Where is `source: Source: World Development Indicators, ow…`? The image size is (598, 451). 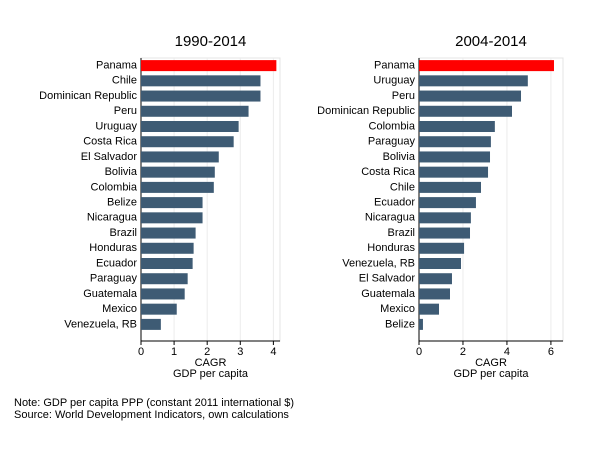 source: Source: World Development Indicators, ow… is located at coordinates (151, 415).